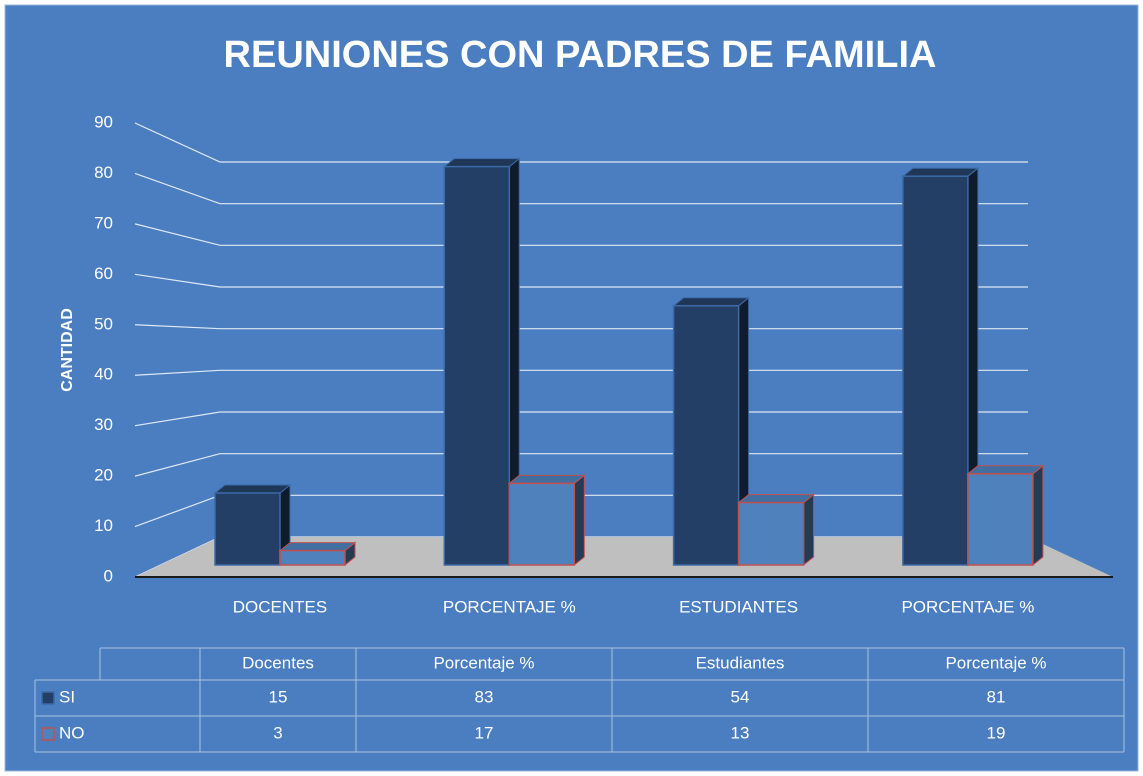  I want to click on y-axis-label: CANTIDAD, so click(67, 350).